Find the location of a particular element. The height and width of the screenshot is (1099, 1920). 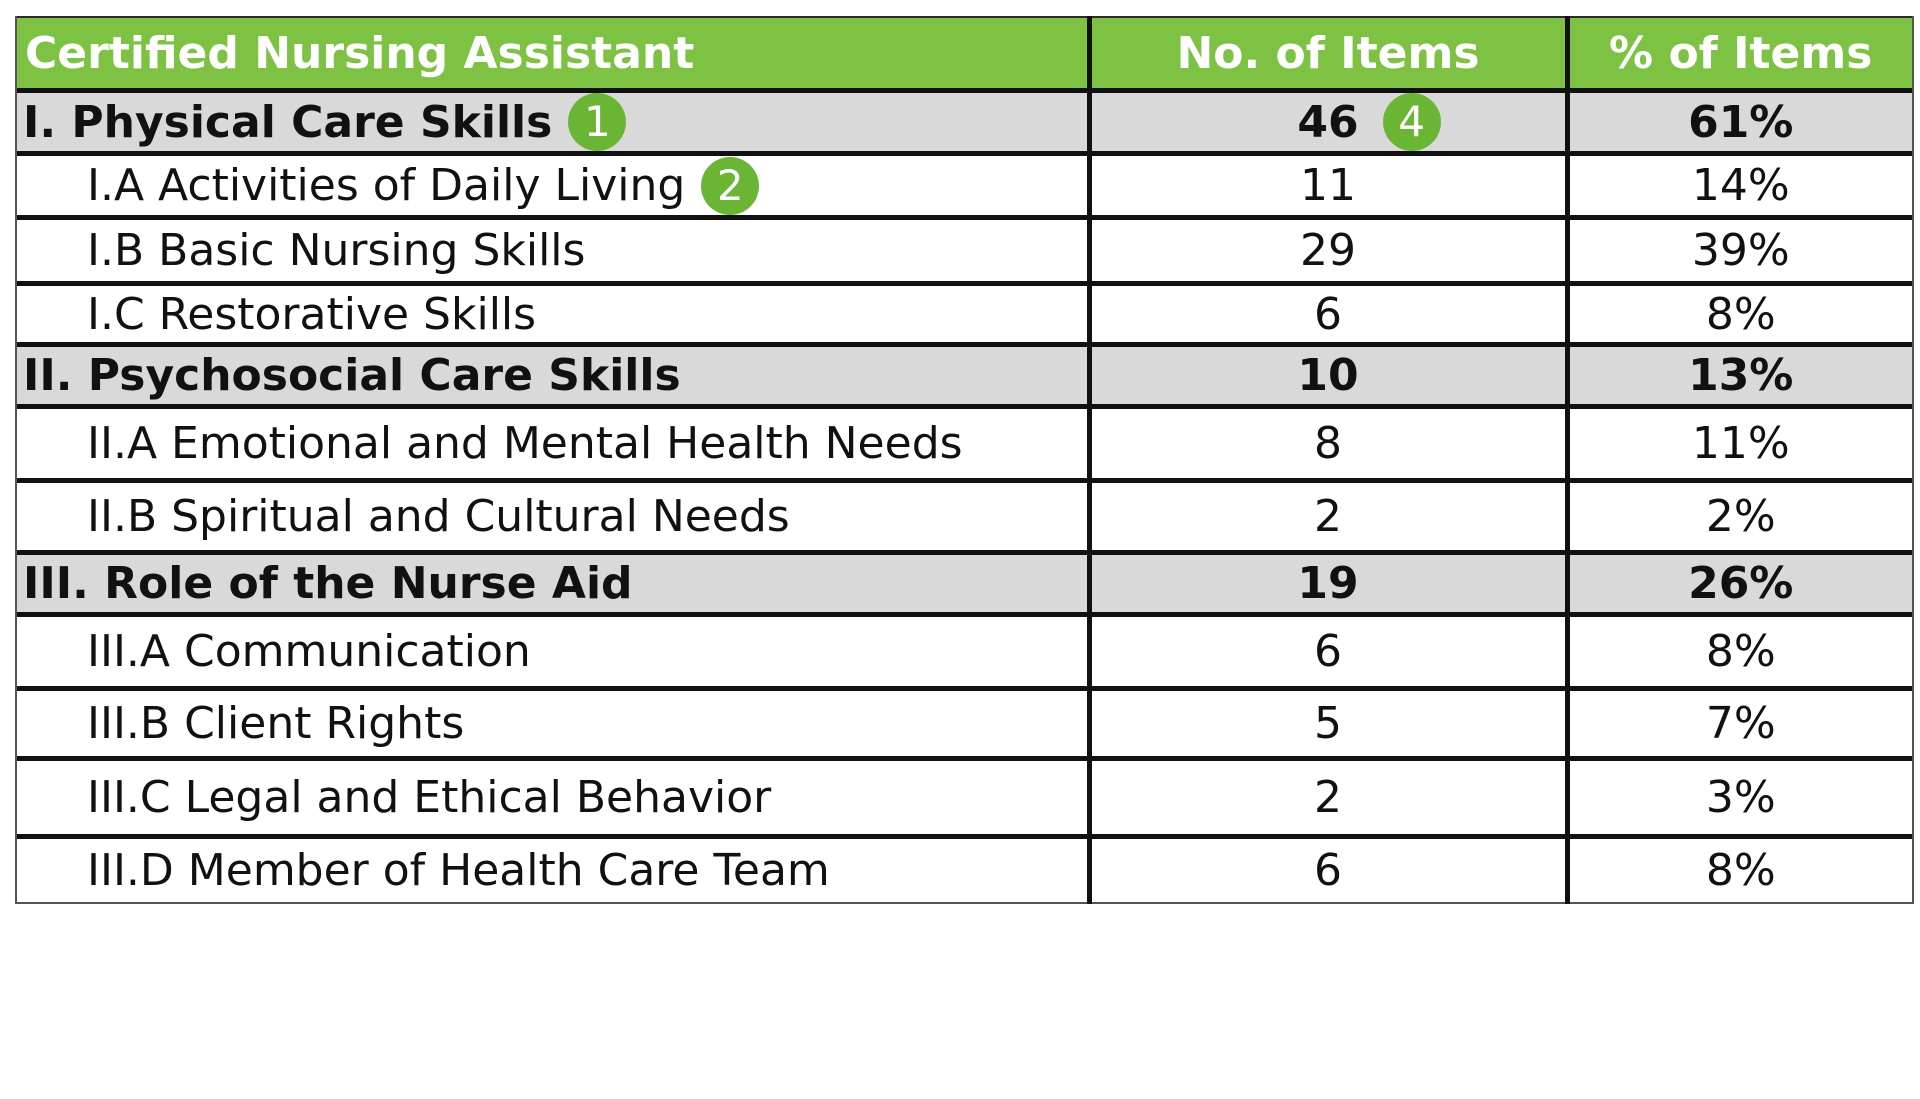

row-label: II.A Emotional and Mental Health Needs is located at coordinates (525, 443).